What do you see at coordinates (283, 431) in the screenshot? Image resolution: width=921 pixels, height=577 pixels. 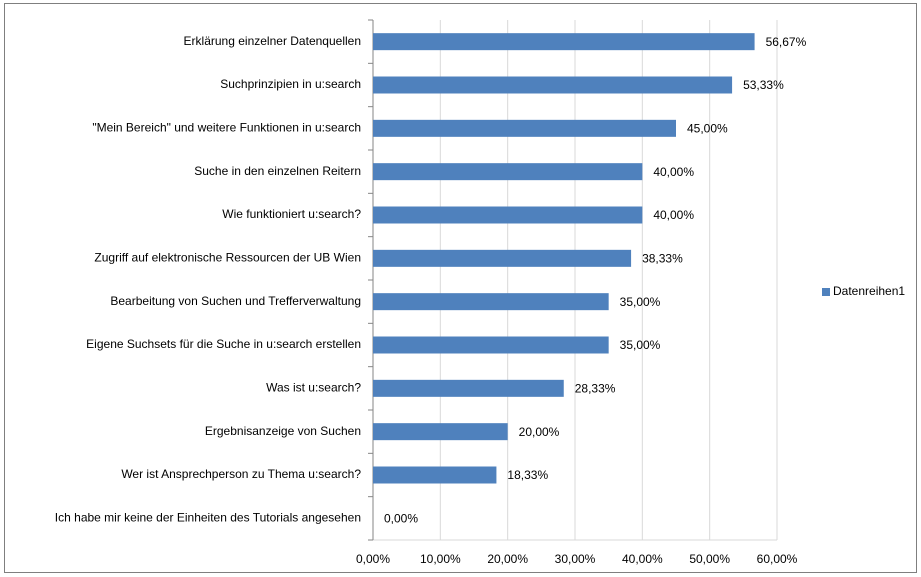 I see `y-tick-label: Ergebnisanzeige von Suchen` at bounding box center [283, 431].